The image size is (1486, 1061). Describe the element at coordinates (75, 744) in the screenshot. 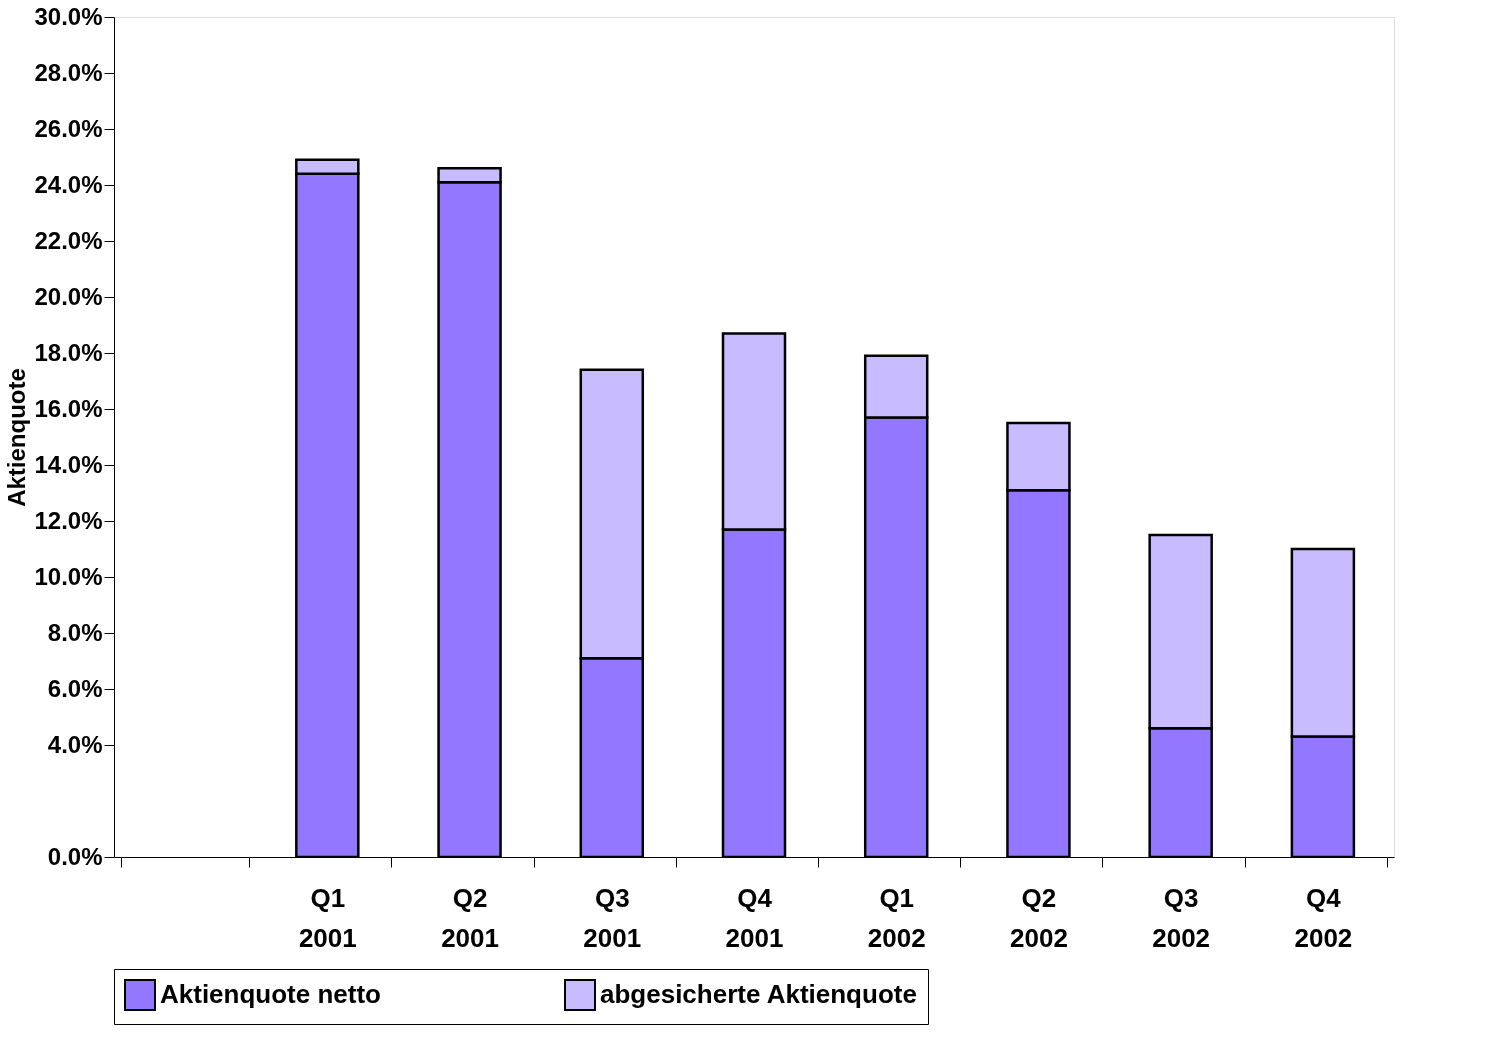

I see `y-tick-label: 4.0%` at that location.